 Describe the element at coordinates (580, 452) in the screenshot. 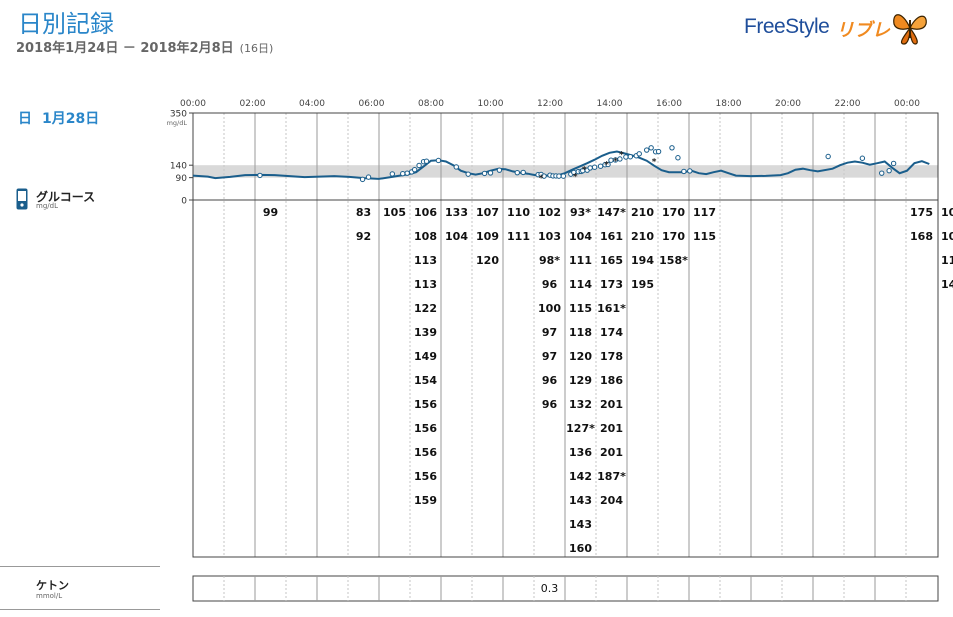

I see `reading-cell: 136` at that location.